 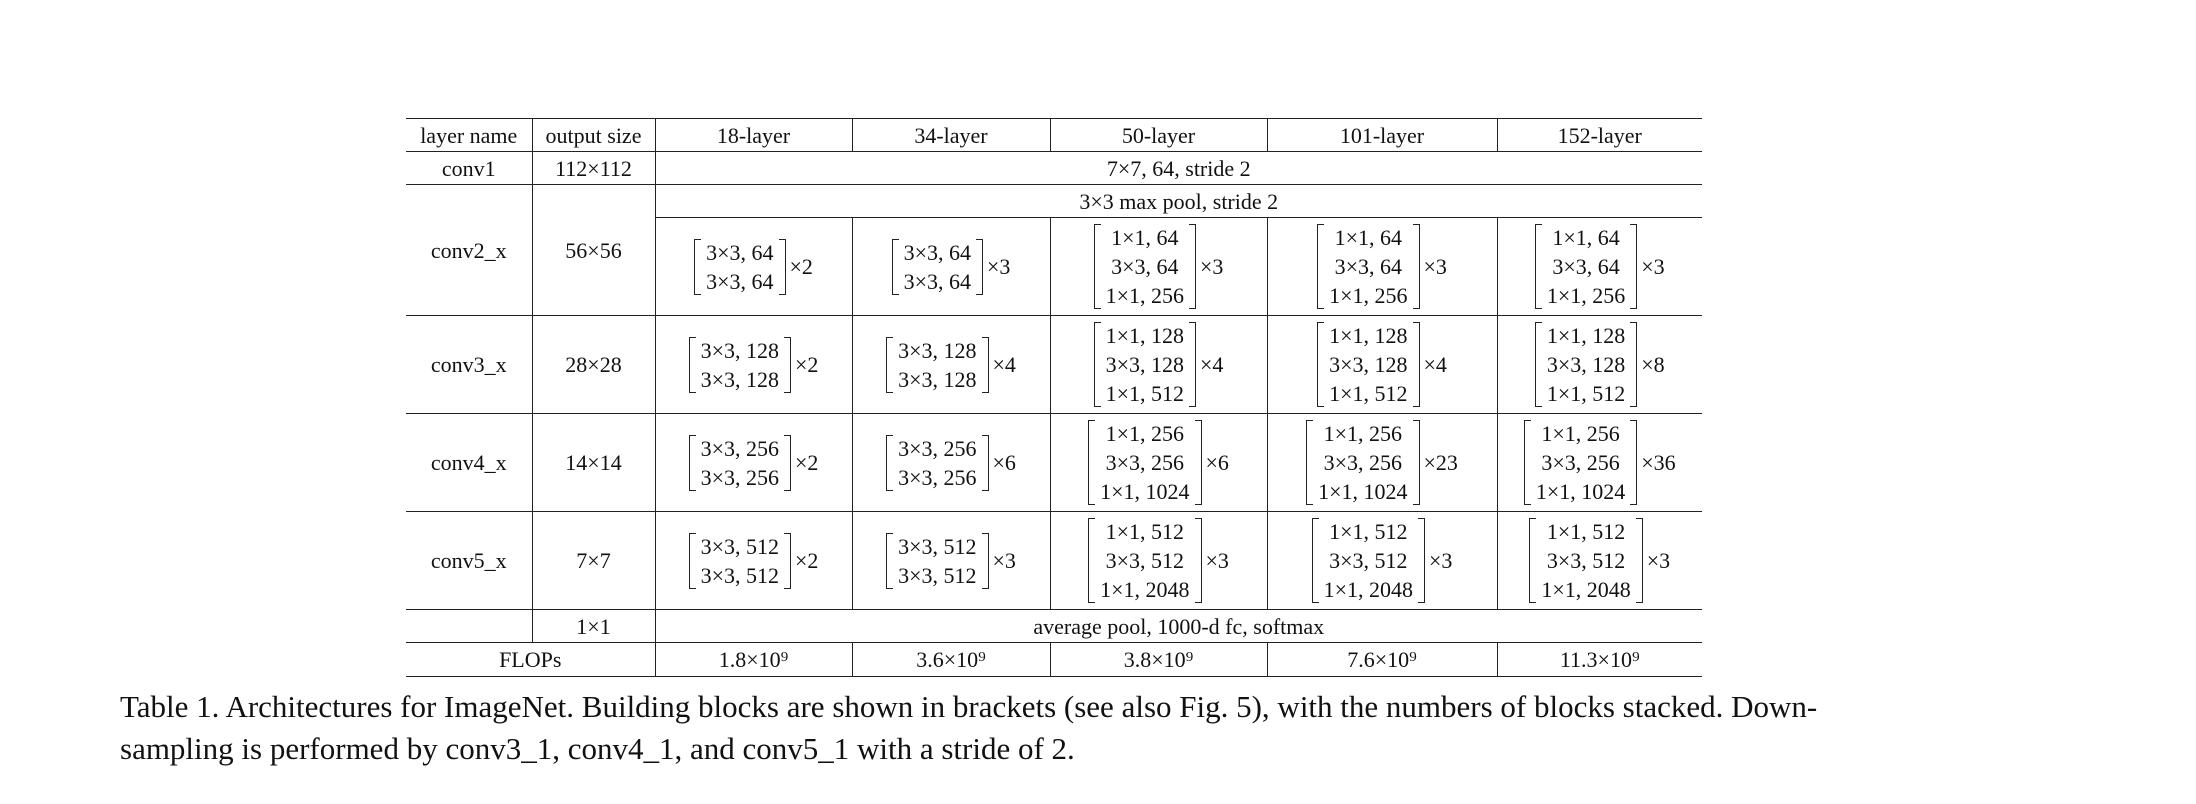 I want to click on flops-value: 1.8×10⁹, so click(x=753, y=659).